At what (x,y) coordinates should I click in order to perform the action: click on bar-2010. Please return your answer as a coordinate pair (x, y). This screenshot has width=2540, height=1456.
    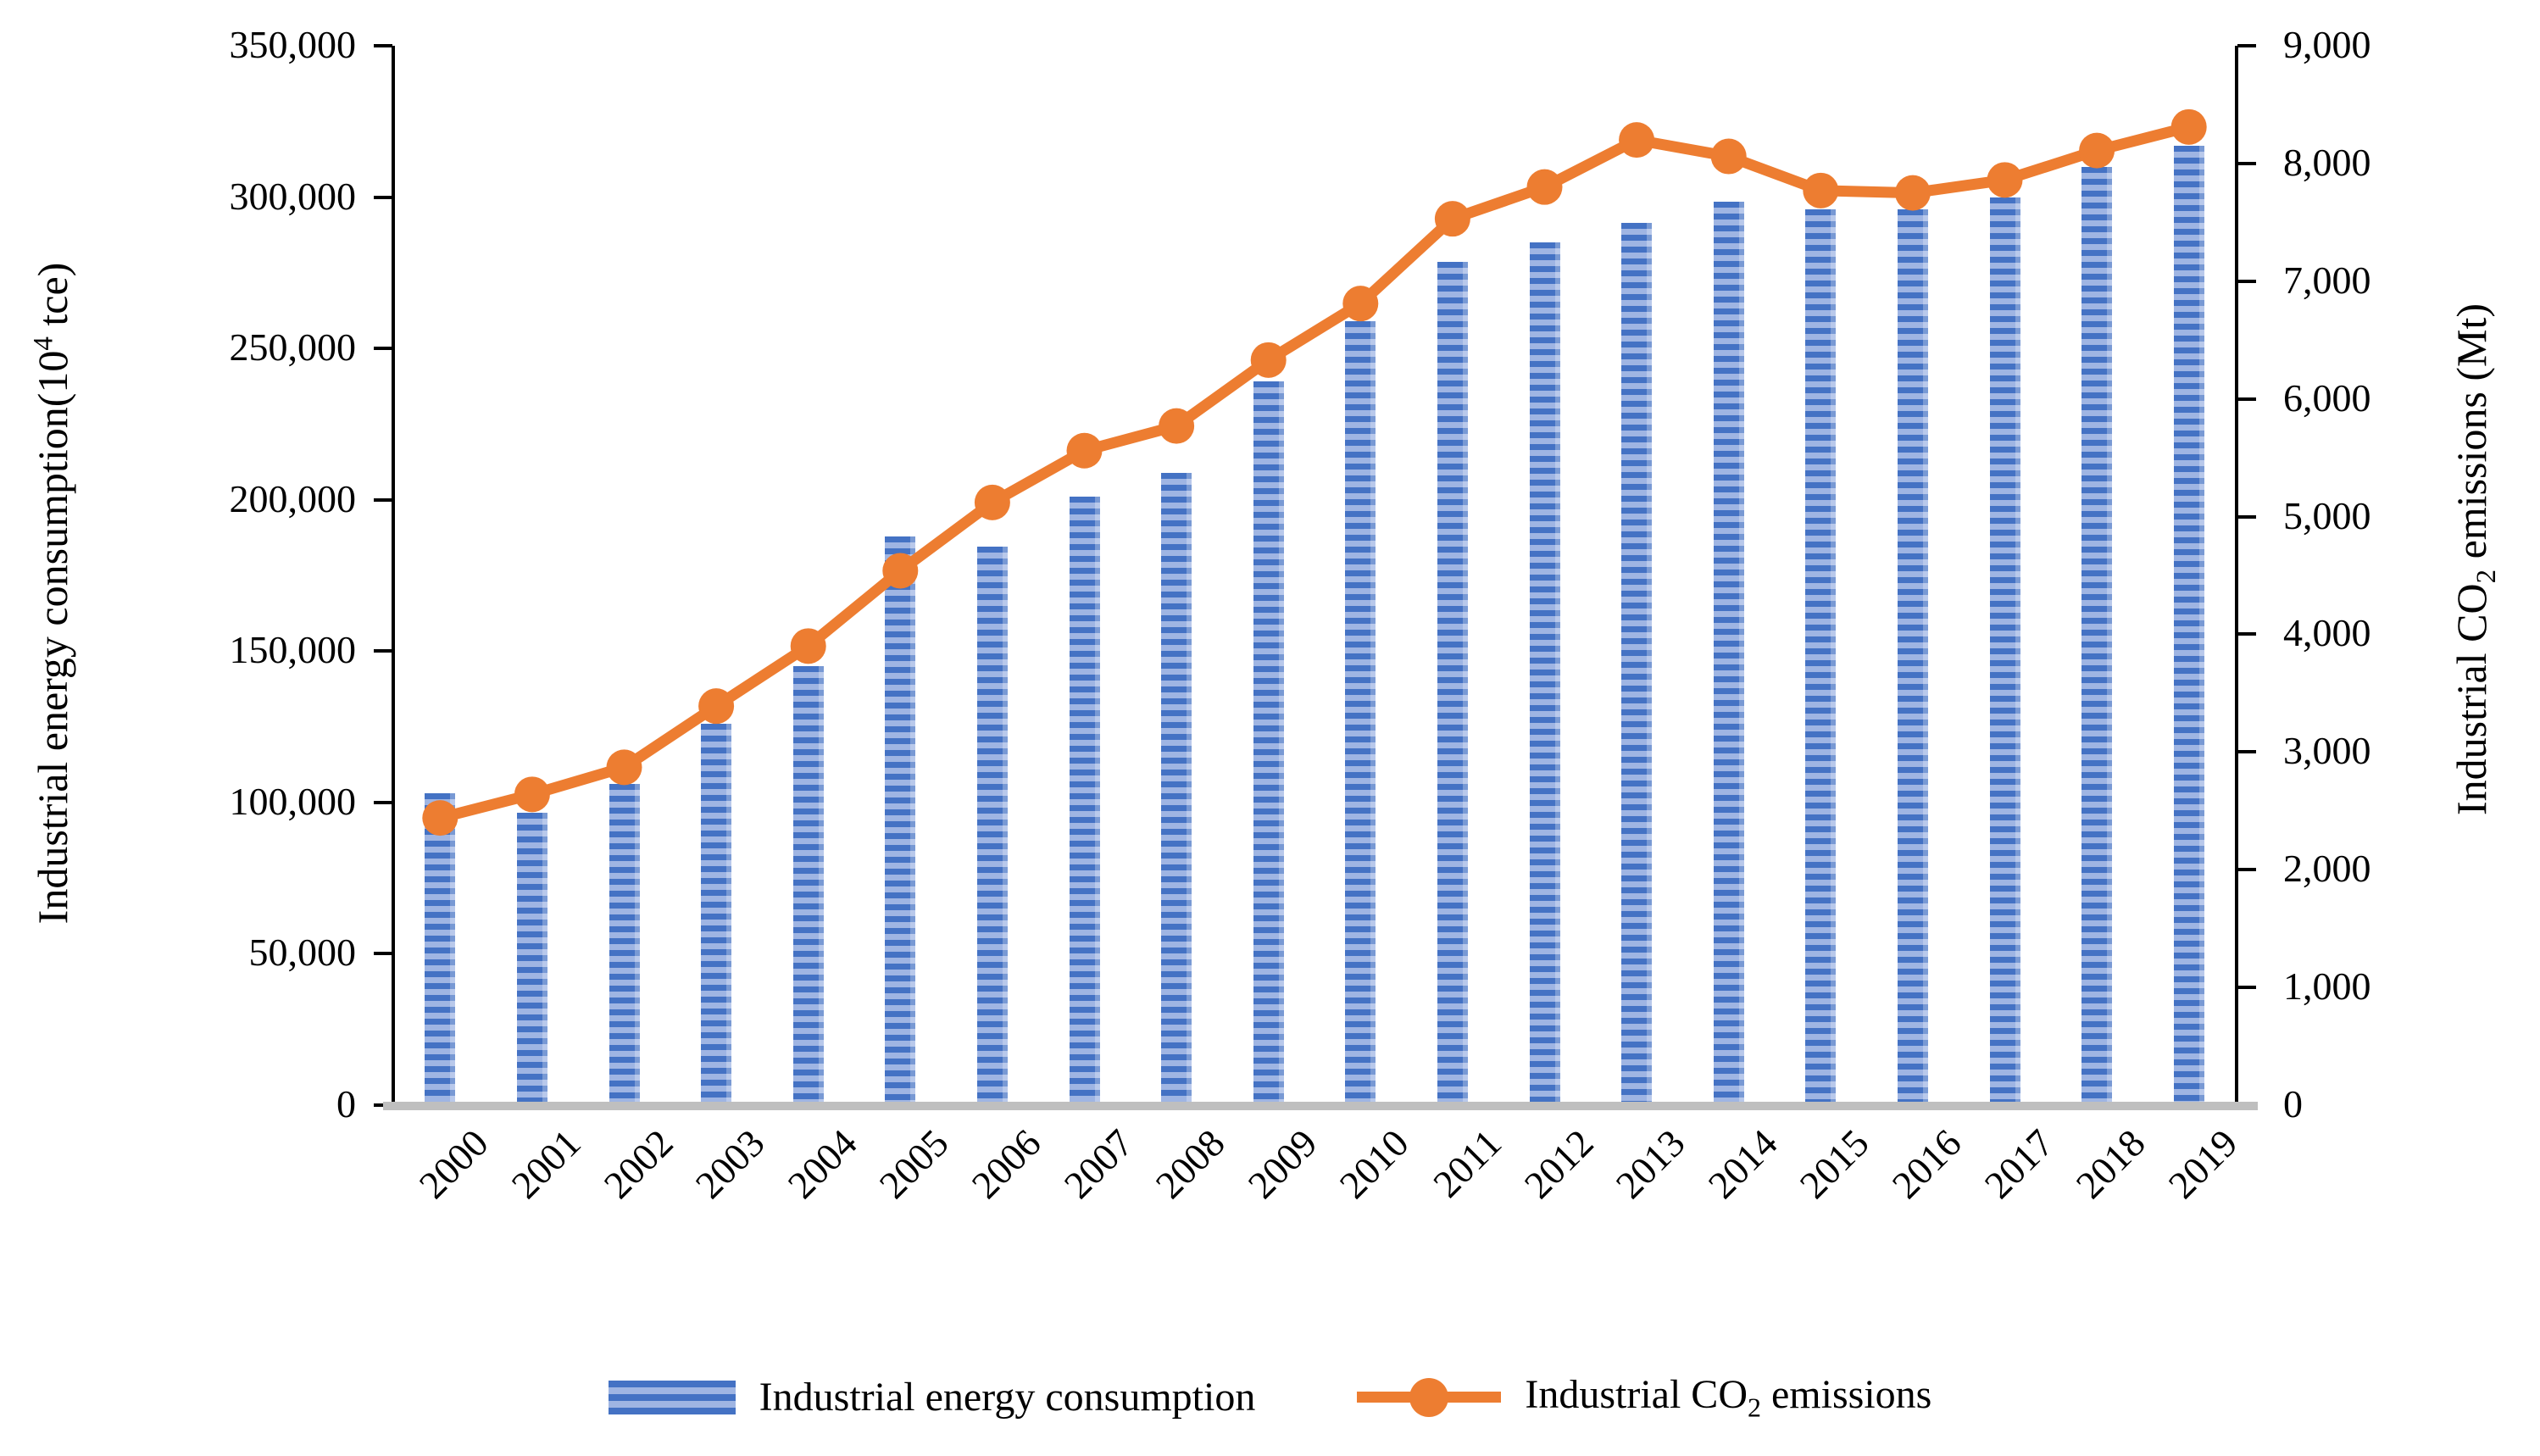
    Looking at the image, I should click on (1360, 713).